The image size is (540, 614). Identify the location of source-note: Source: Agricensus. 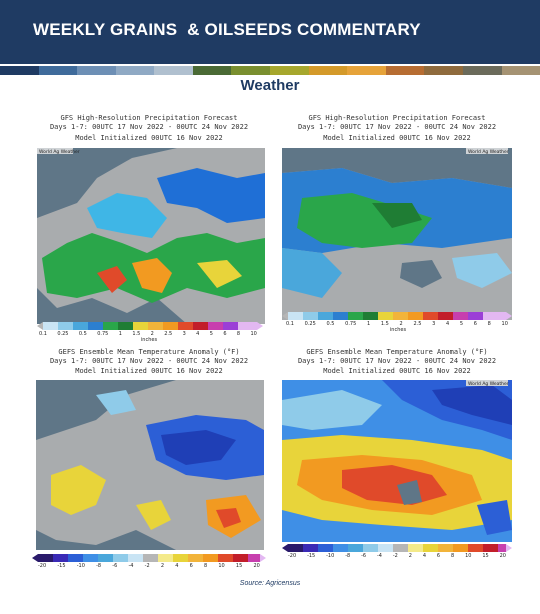
(270, 583).